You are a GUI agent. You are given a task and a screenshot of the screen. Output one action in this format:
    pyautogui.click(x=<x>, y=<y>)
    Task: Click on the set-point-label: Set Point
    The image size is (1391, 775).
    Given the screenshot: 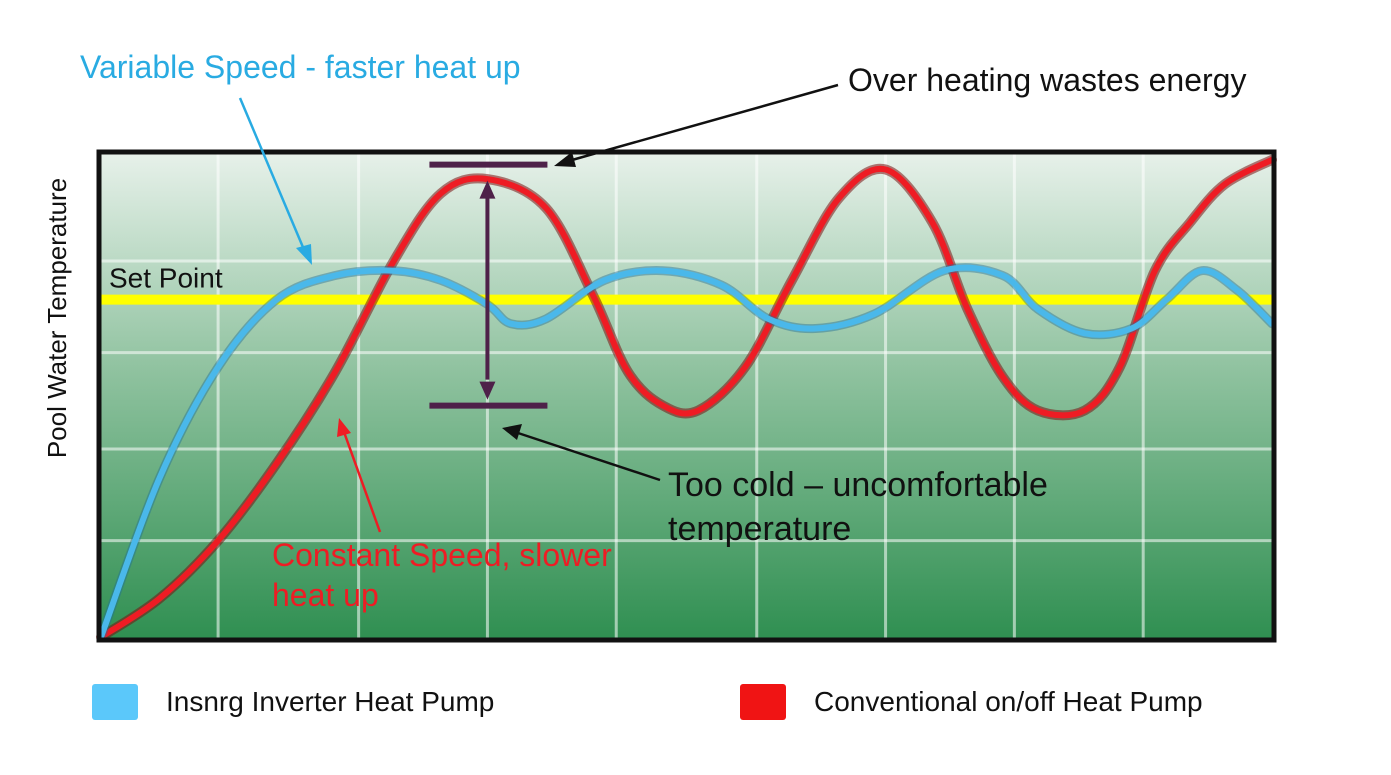 What is the action you would take?
    pyautogui.click(x=166, y=278)
    